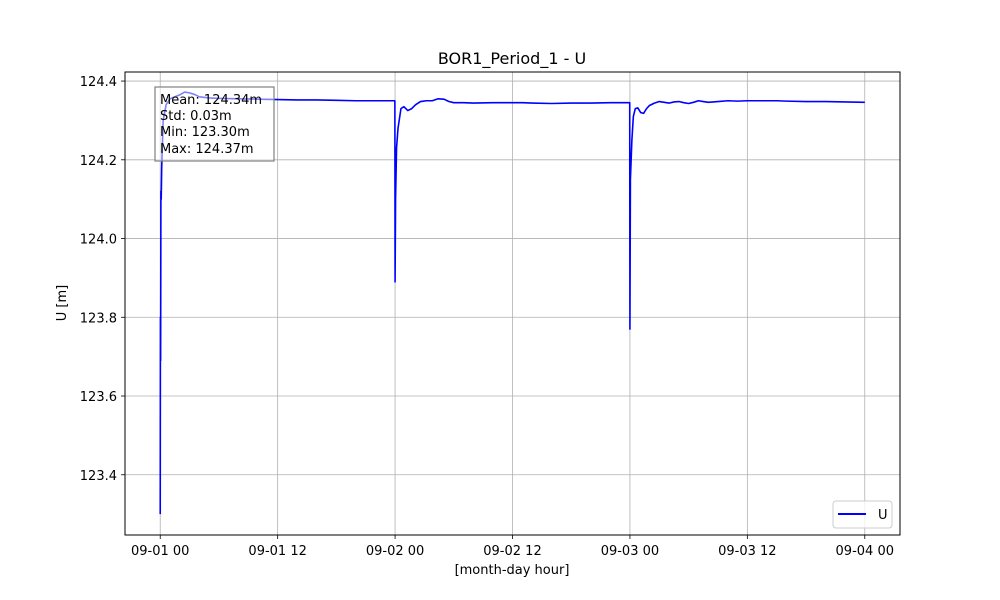  I want to click on y-tick-label: 123.4, so click(98, 476).